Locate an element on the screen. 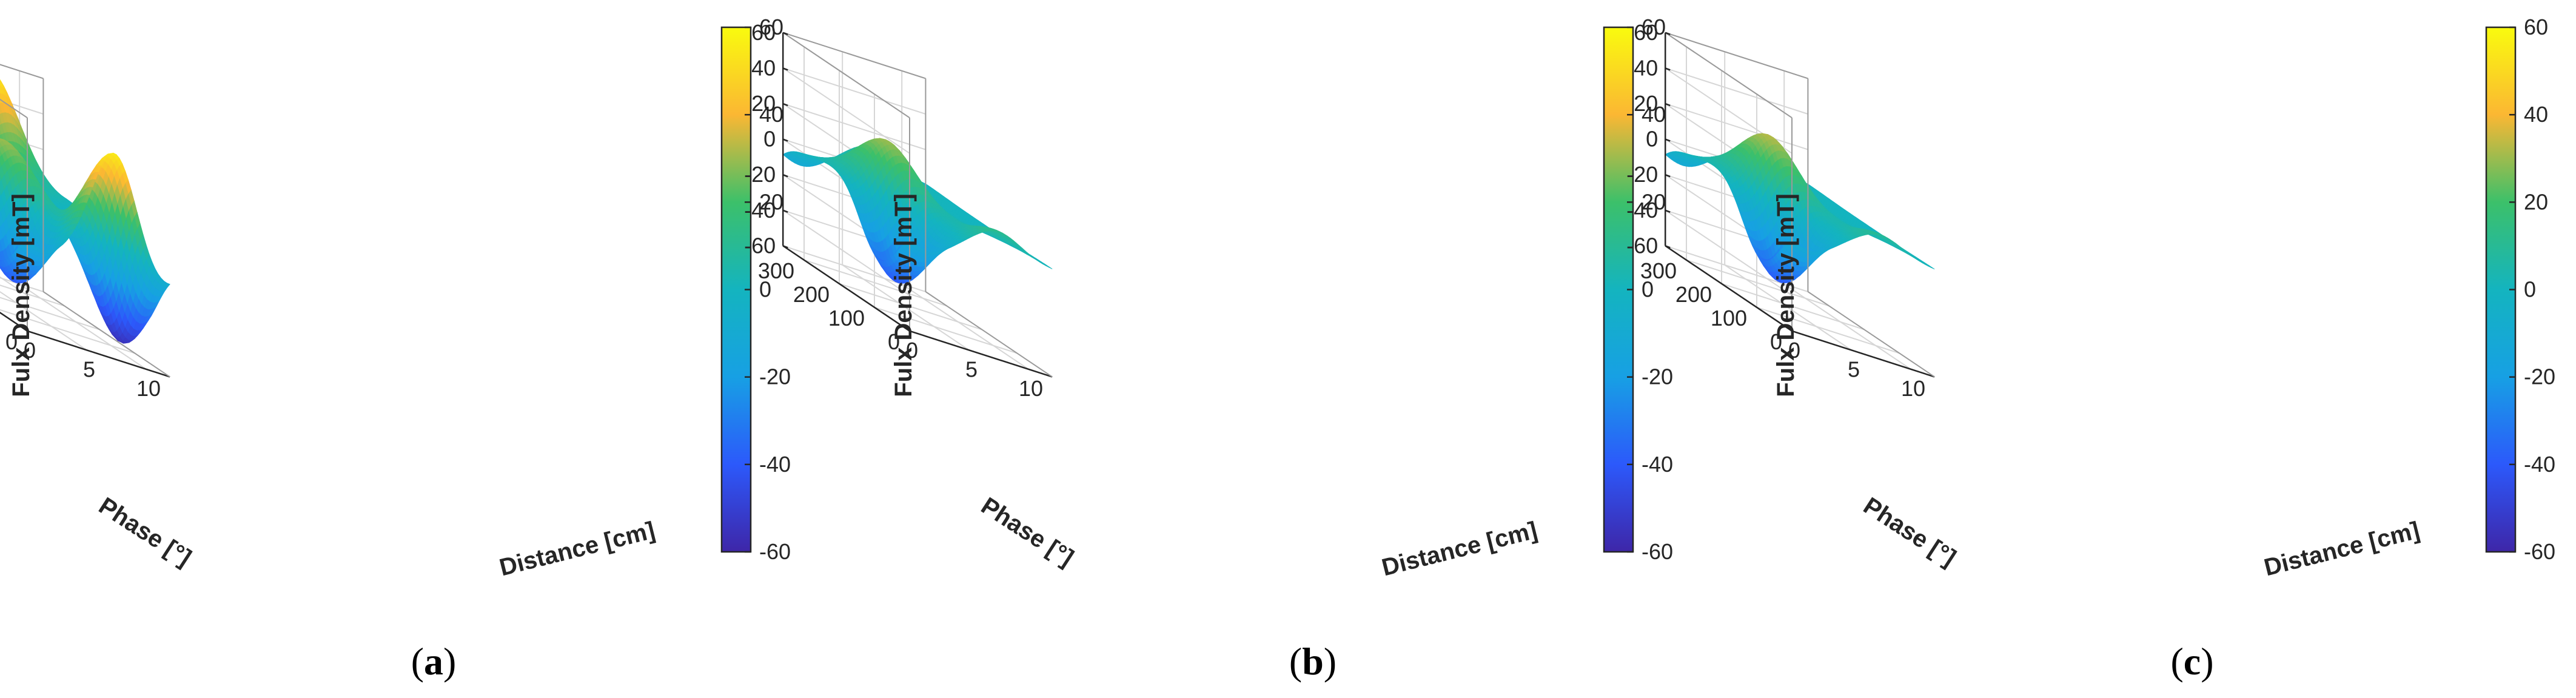 The height and width of the screenshot is (698, 2576). caption-letter: a is located at coordinates (433, 661).